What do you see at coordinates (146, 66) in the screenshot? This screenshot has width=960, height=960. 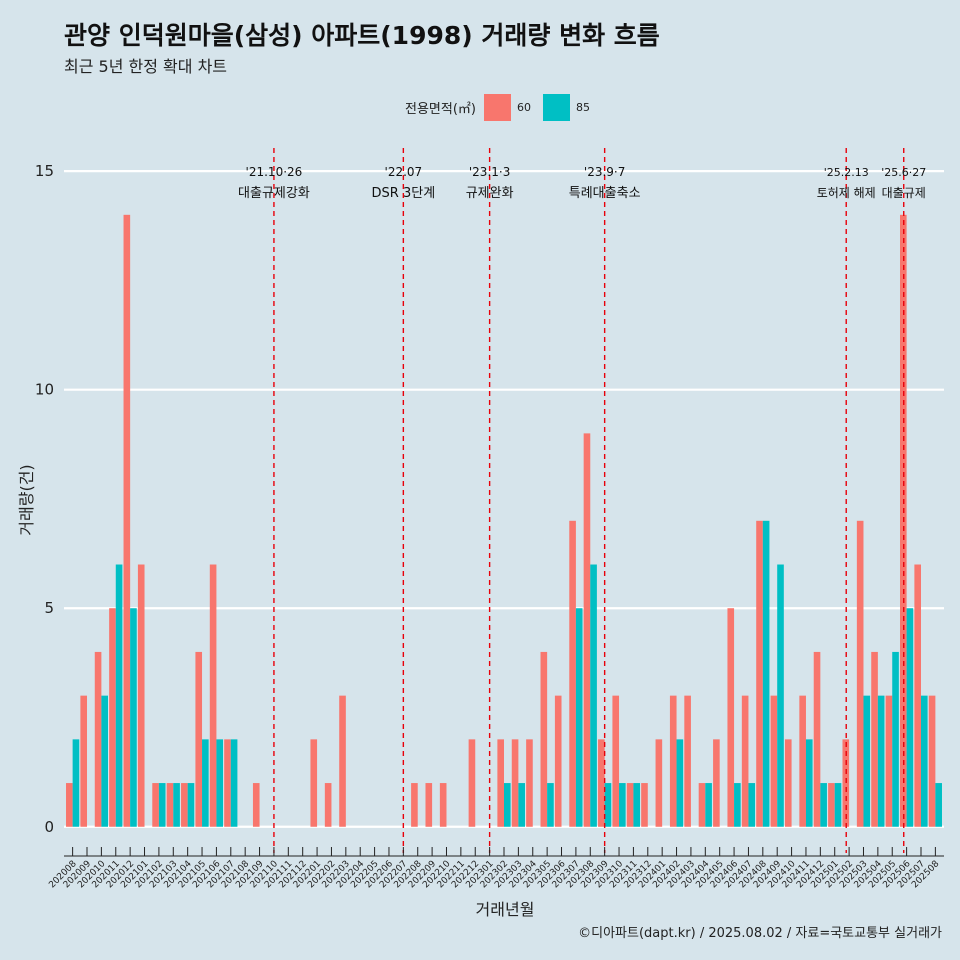 I see `chart-subtitle: 최근 5년 한정 확대 차트` at bounding box center [146, 66].